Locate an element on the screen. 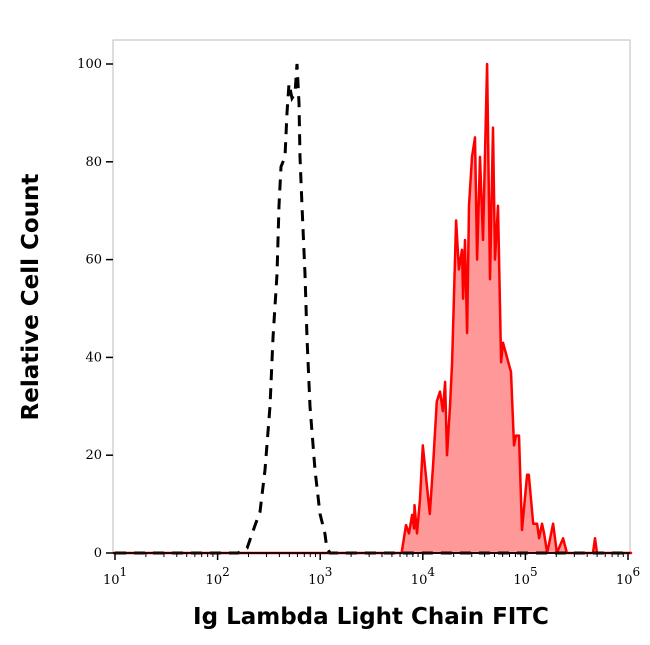  x-axis-title: Ig Lambda Light Chain FITC is located at coordinates (371, 617).